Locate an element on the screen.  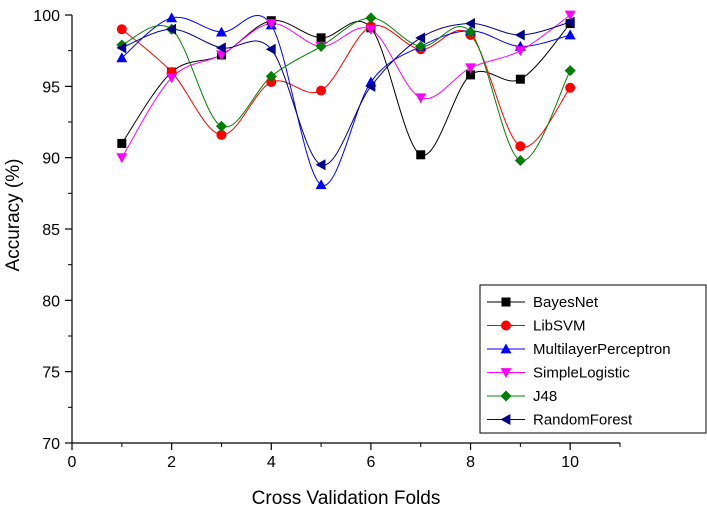
y-axis-title: Accuracy (%) is located at coordinates (13, 215).